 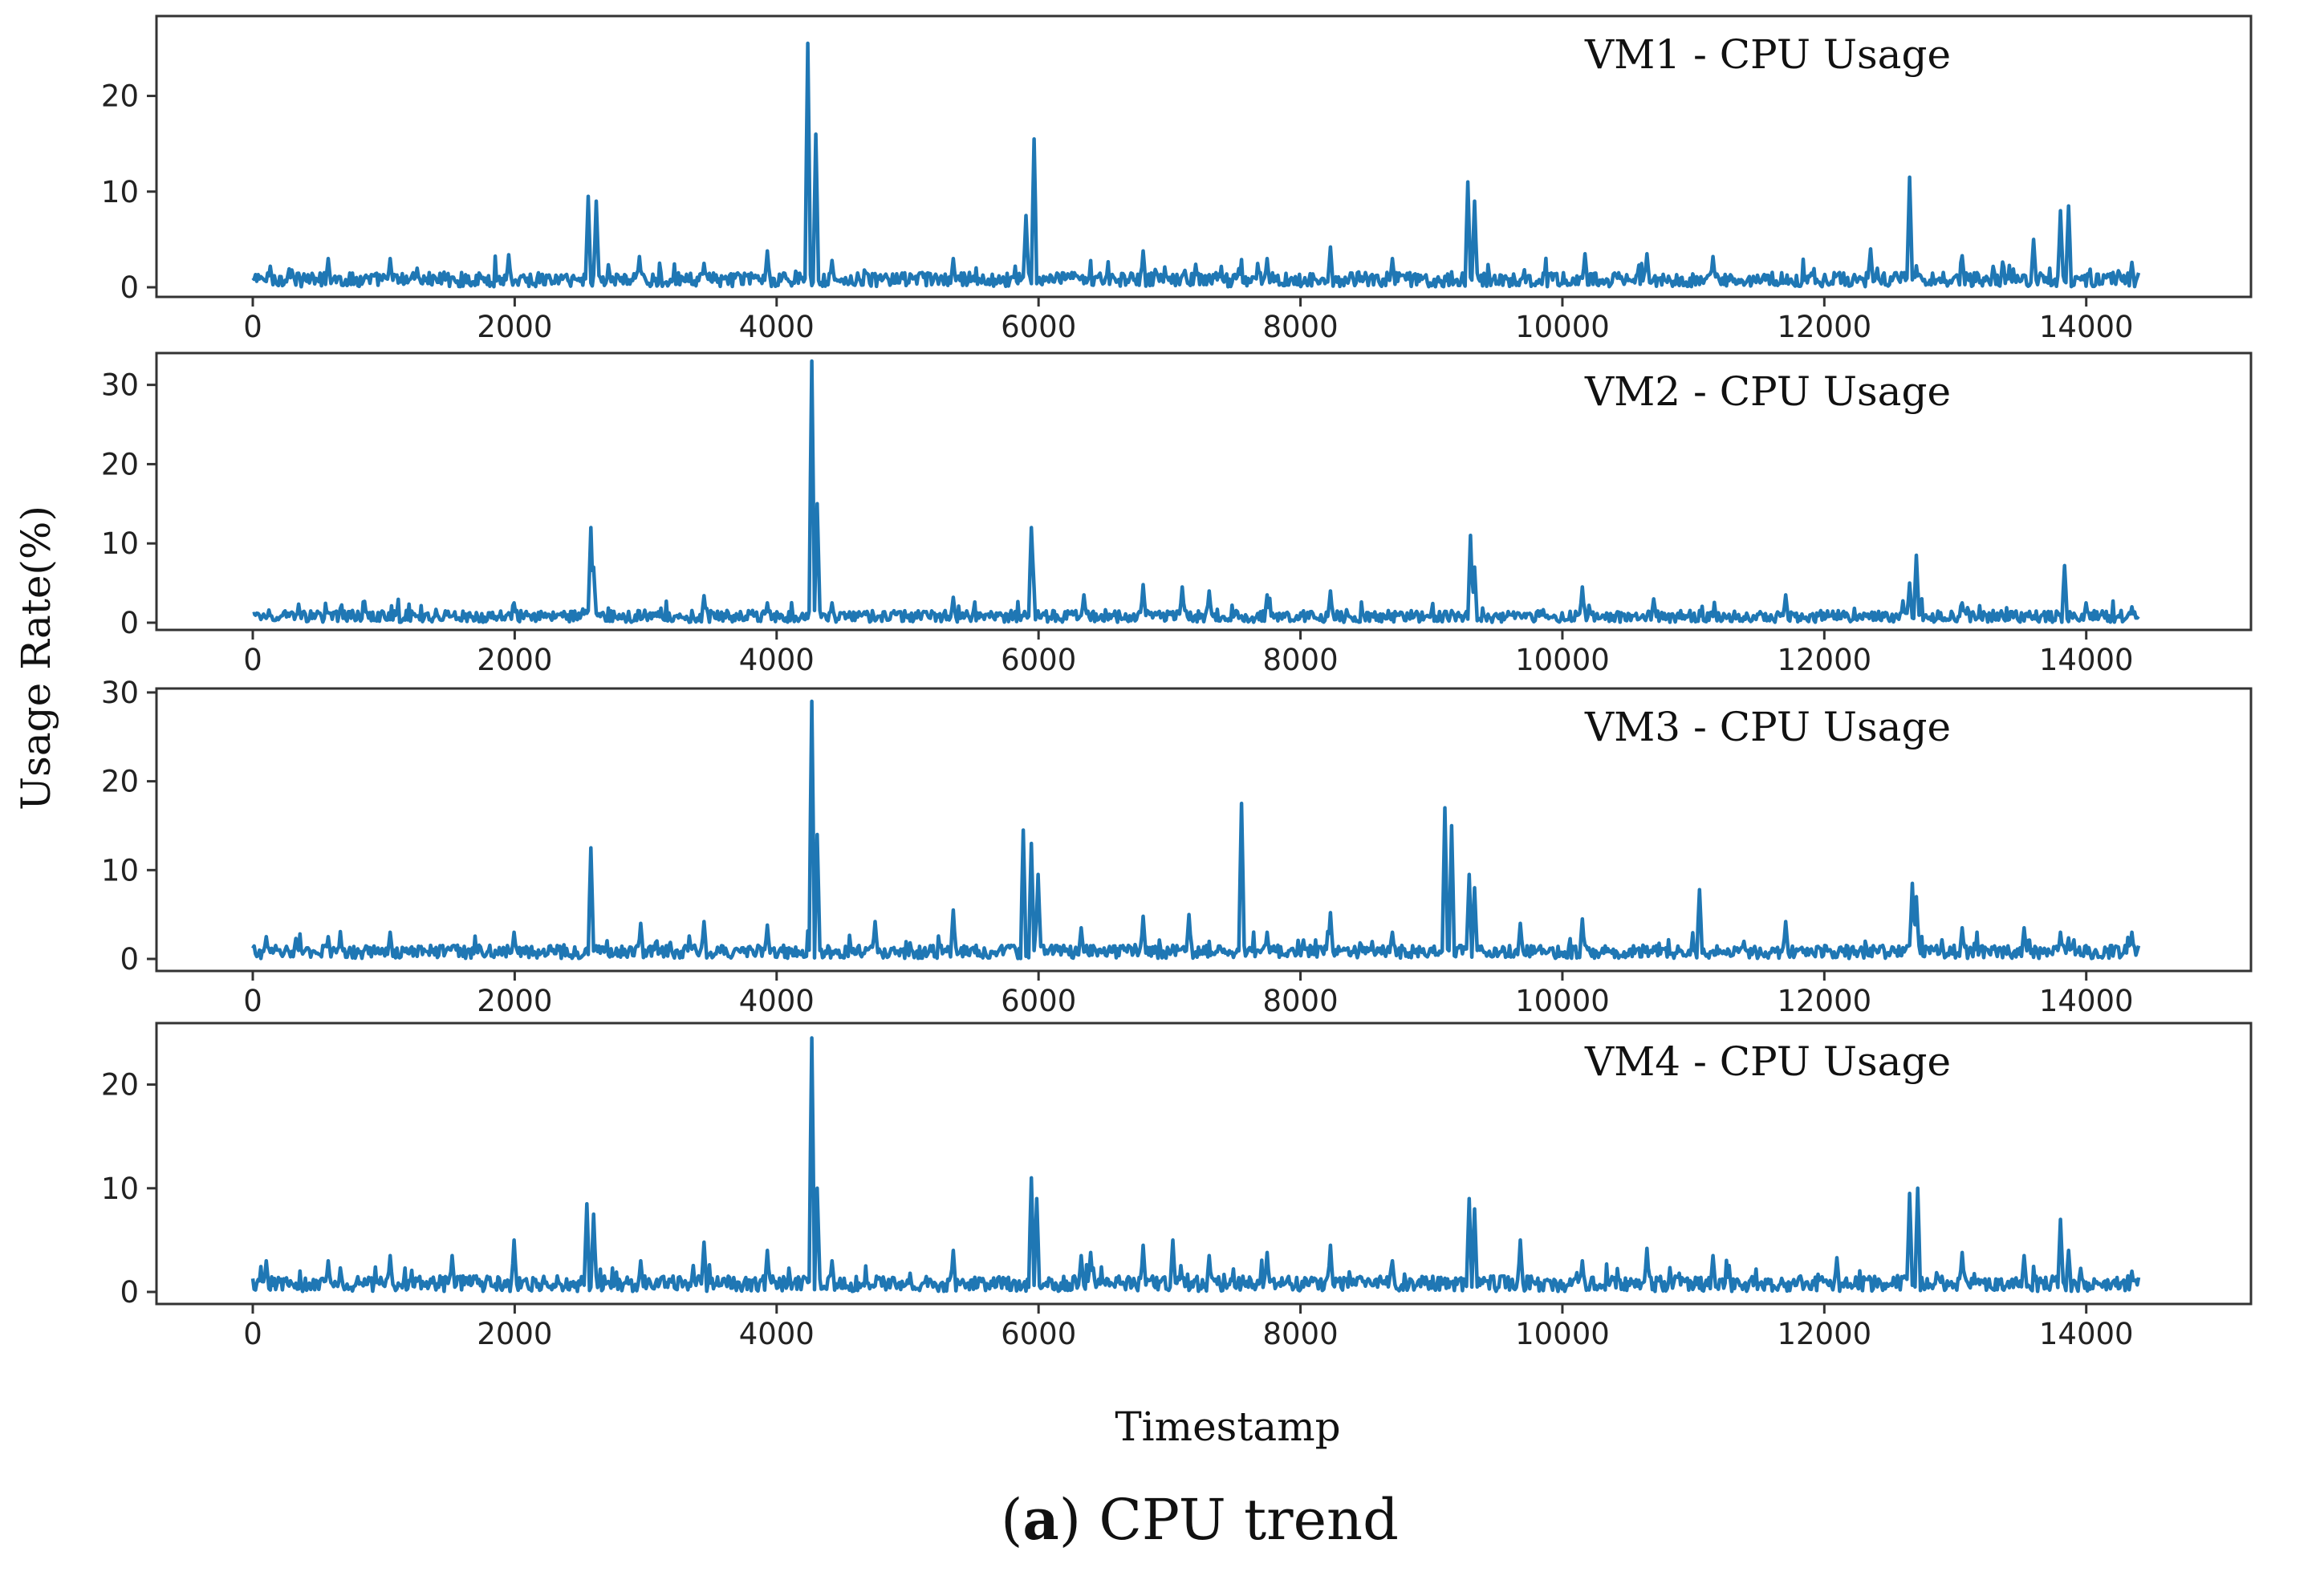 I want to click on caption-open-paren: (, so click(x=1011, y=1520).